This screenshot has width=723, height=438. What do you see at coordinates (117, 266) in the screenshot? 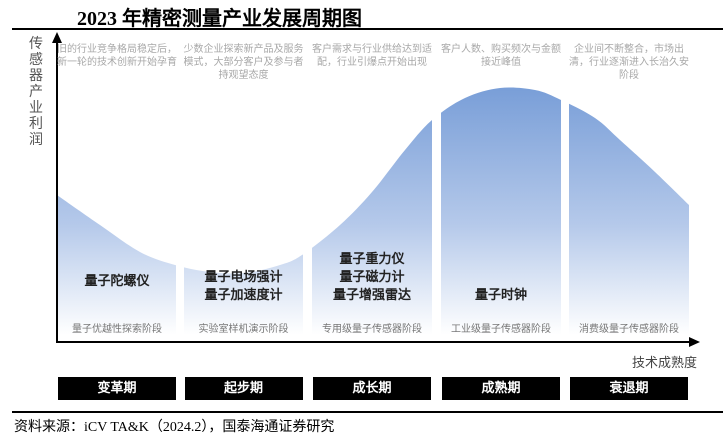
I see `curve-segment-变革期` at bounding box center [117, 266].